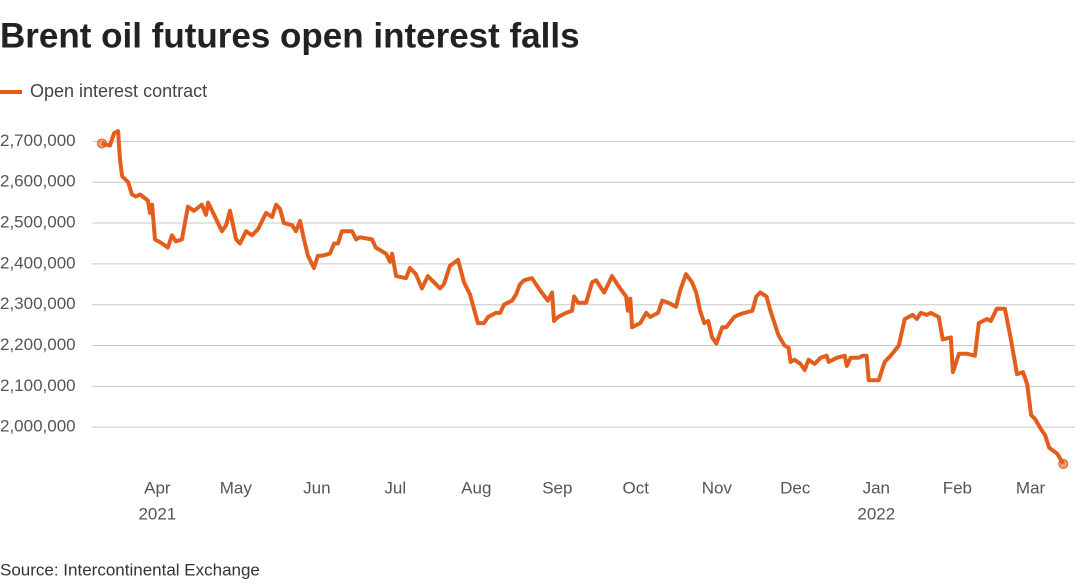  What do you see at coordinates (636, 487) in the screenshot?
I see `x-tick-label: Oct` at bounding box center [636, 487].